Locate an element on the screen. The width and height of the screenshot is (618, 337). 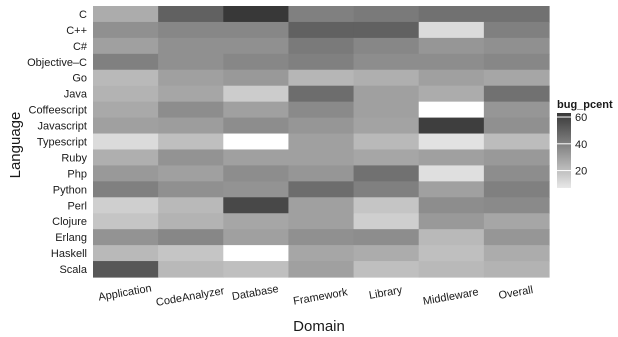
y-tick-label: Perl is located at coordinates (77, 206).